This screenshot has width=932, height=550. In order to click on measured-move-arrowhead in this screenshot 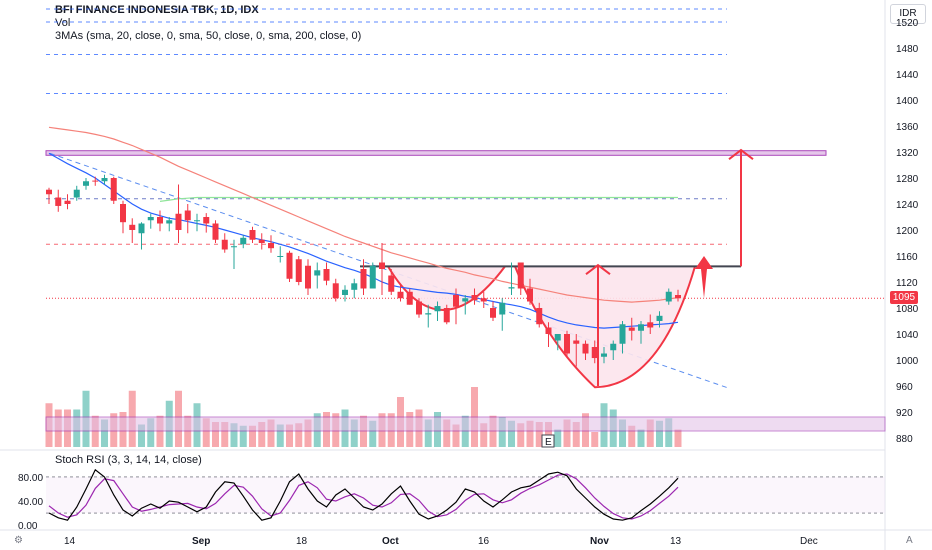, I will do `click(598, 269)`.